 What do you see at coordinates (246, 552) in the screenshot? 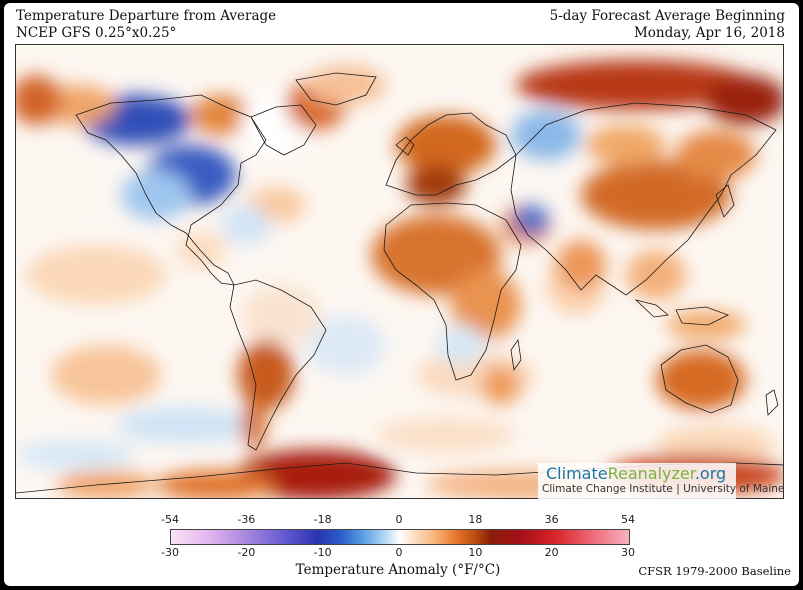
I see `celsius-tick: -20` at bounding box center [246, 552].